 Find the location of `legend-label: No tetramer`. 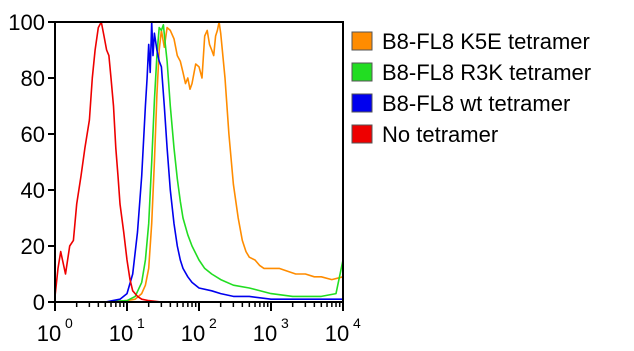

legend-label: No tetramer is located at coordinates (440, 134).